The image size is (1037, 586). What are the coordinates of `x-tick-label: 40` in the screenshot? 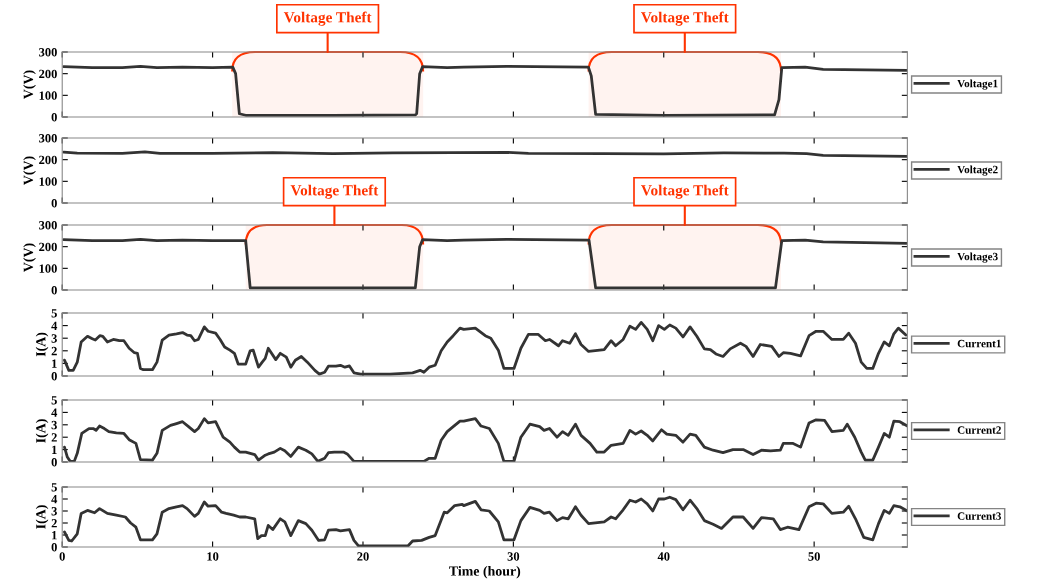 It's located at (663, 556).